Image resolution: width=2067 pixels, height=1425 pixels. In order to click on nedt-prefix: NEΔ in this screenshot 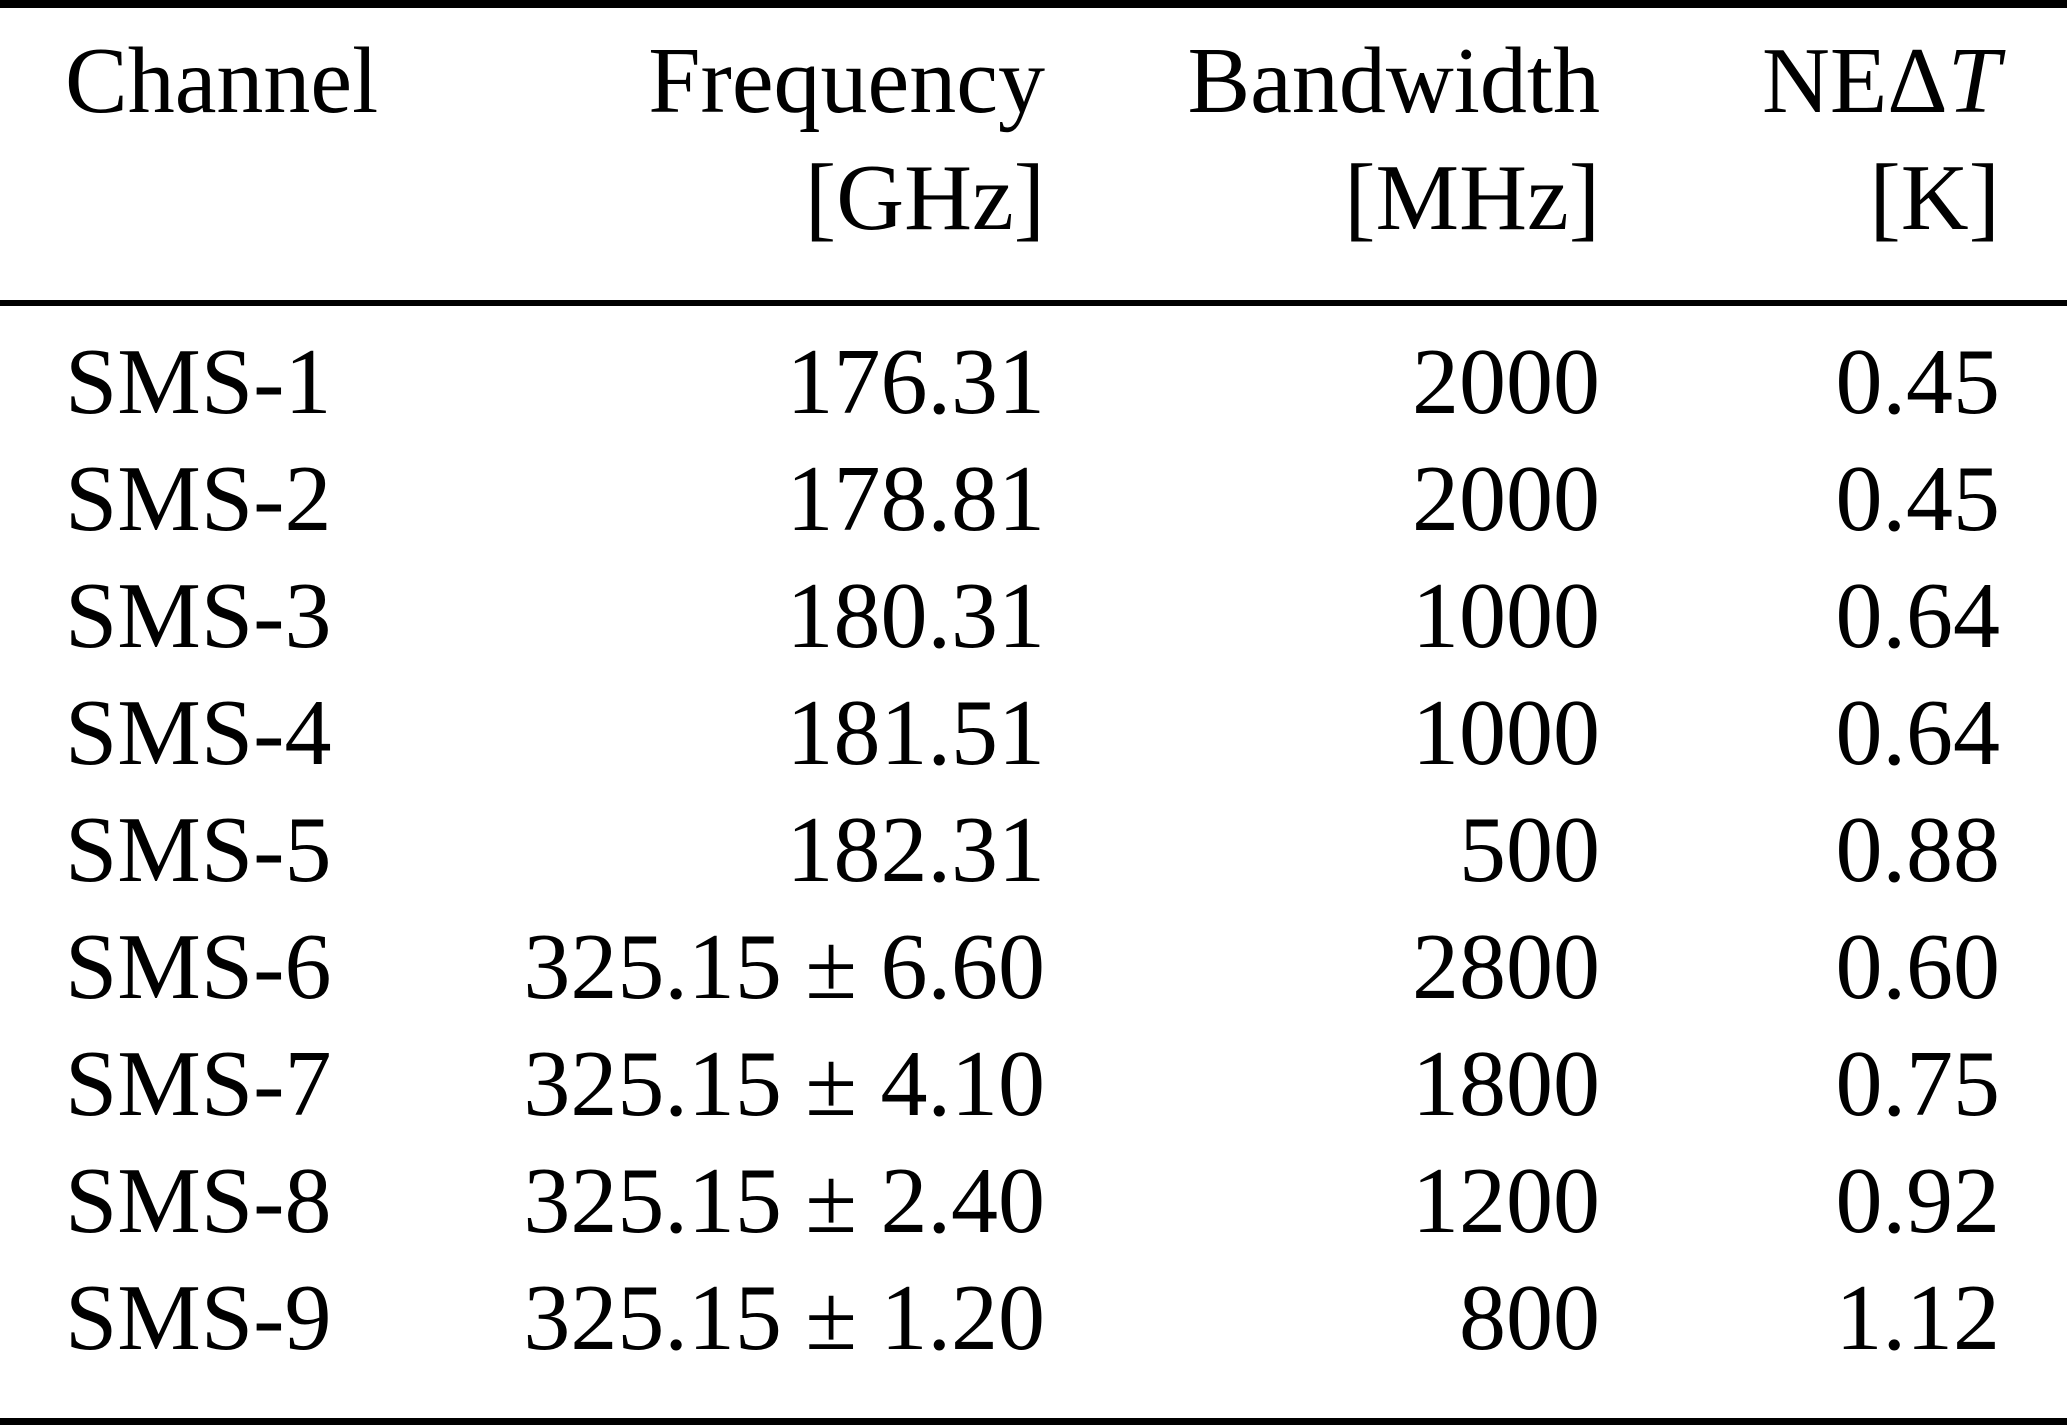, I will do `click(1854, 81)`.